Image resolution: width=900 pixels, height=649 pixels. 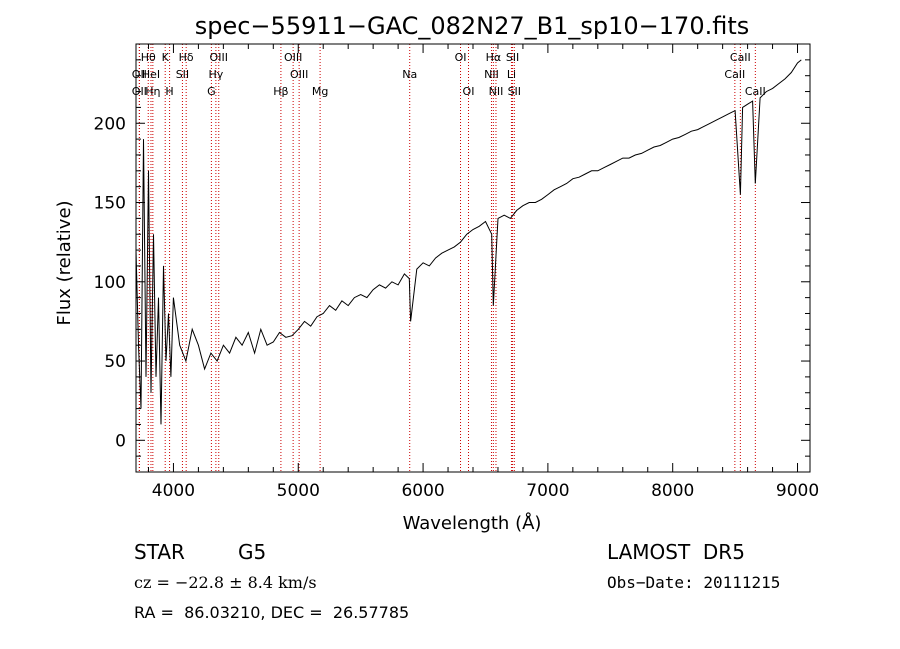 What do you see at coordinates (547, 491) in the screenshot?
I see `x-tick-label: 7000` at bounding box center [547, 491].